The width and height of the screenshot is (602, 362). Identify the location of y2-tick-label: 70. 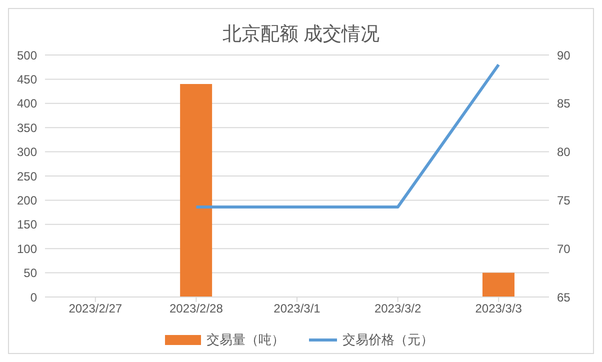
(564, 249).